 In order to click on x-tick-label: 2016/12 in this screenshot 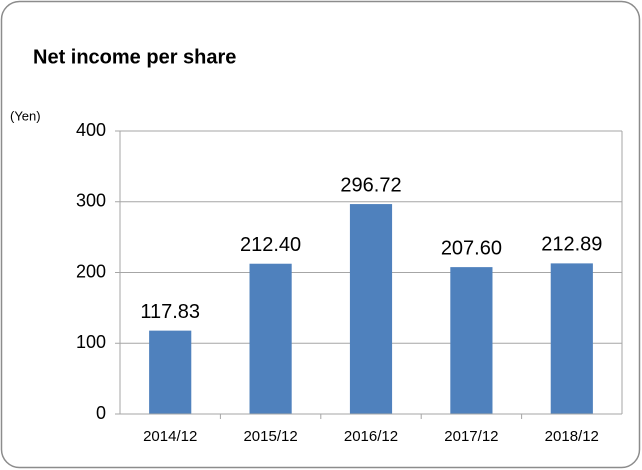, I will do `click(371, 436)`.